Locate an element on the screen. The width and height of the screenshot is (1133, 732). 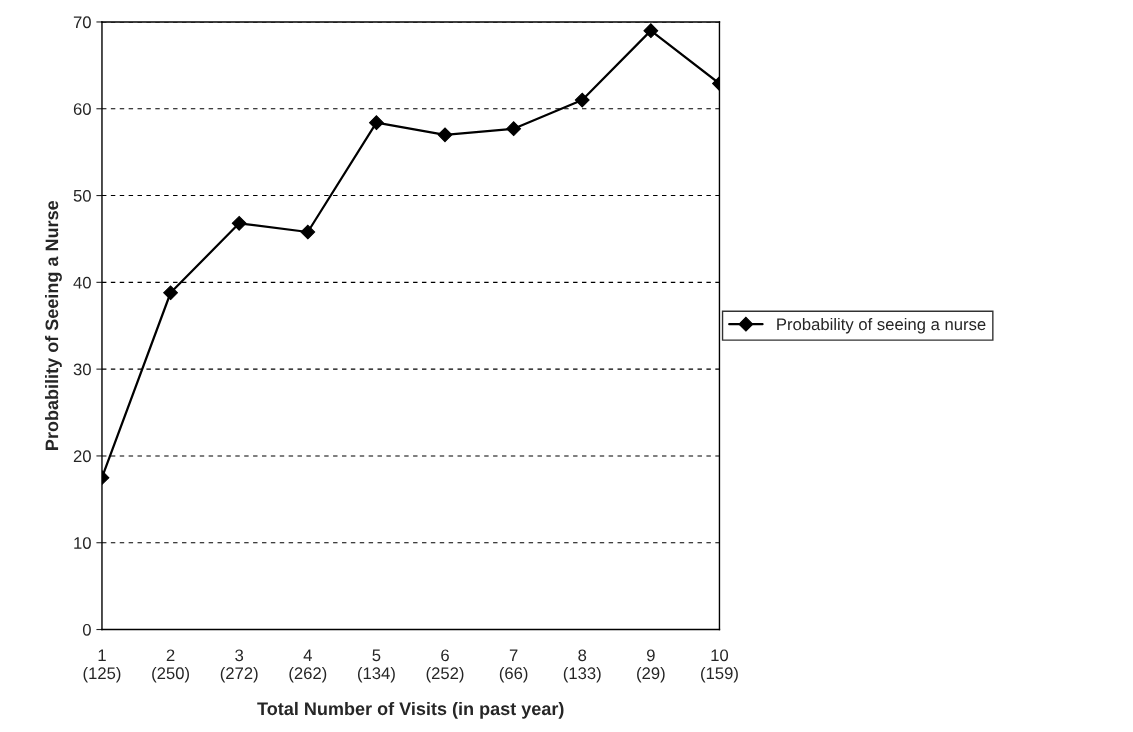
y-tick-label: 10 is located at coordinates (82, 543).